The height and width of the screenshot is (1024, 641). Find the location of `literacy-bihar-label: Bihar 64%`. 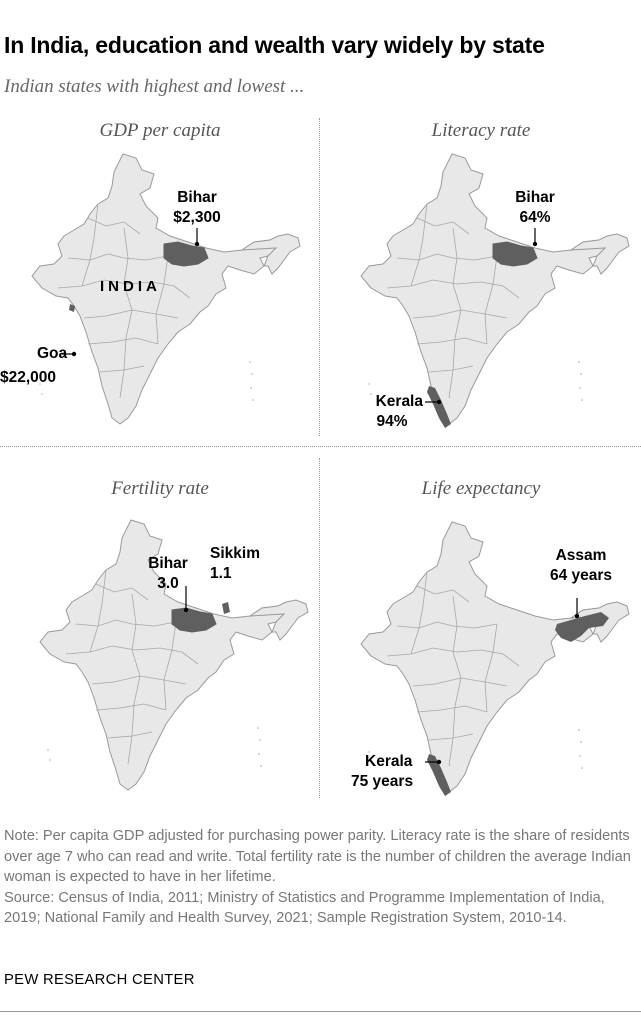

literacy-bihar-label: Bihar 64% is located at coordinates (535, 207).